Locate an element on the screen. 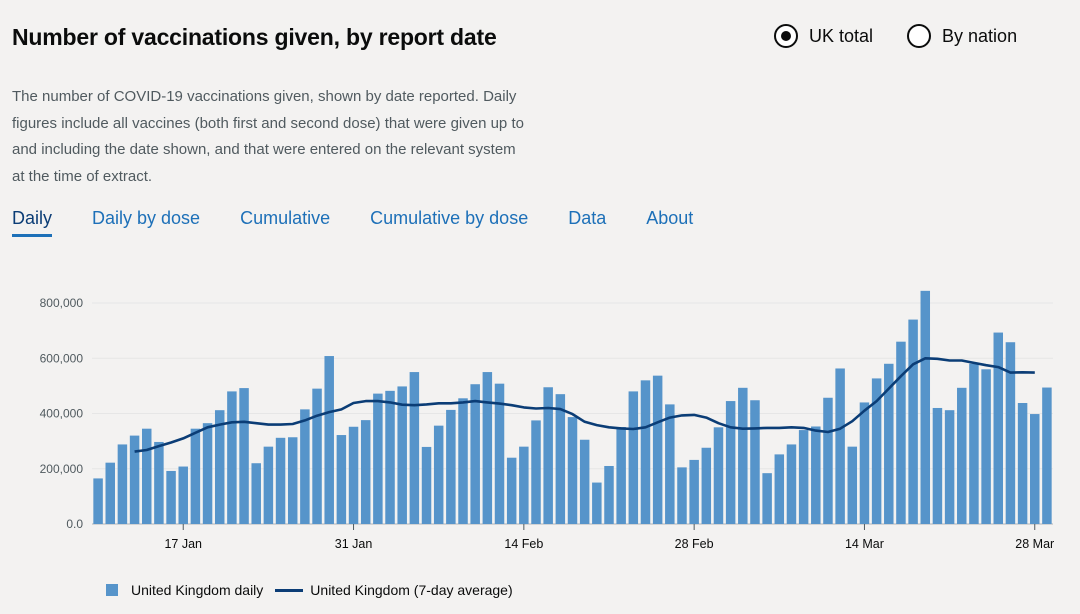 This screenshot has width=1080, height=614. radio-uk-total-circle is located at coordinates (786, 36).